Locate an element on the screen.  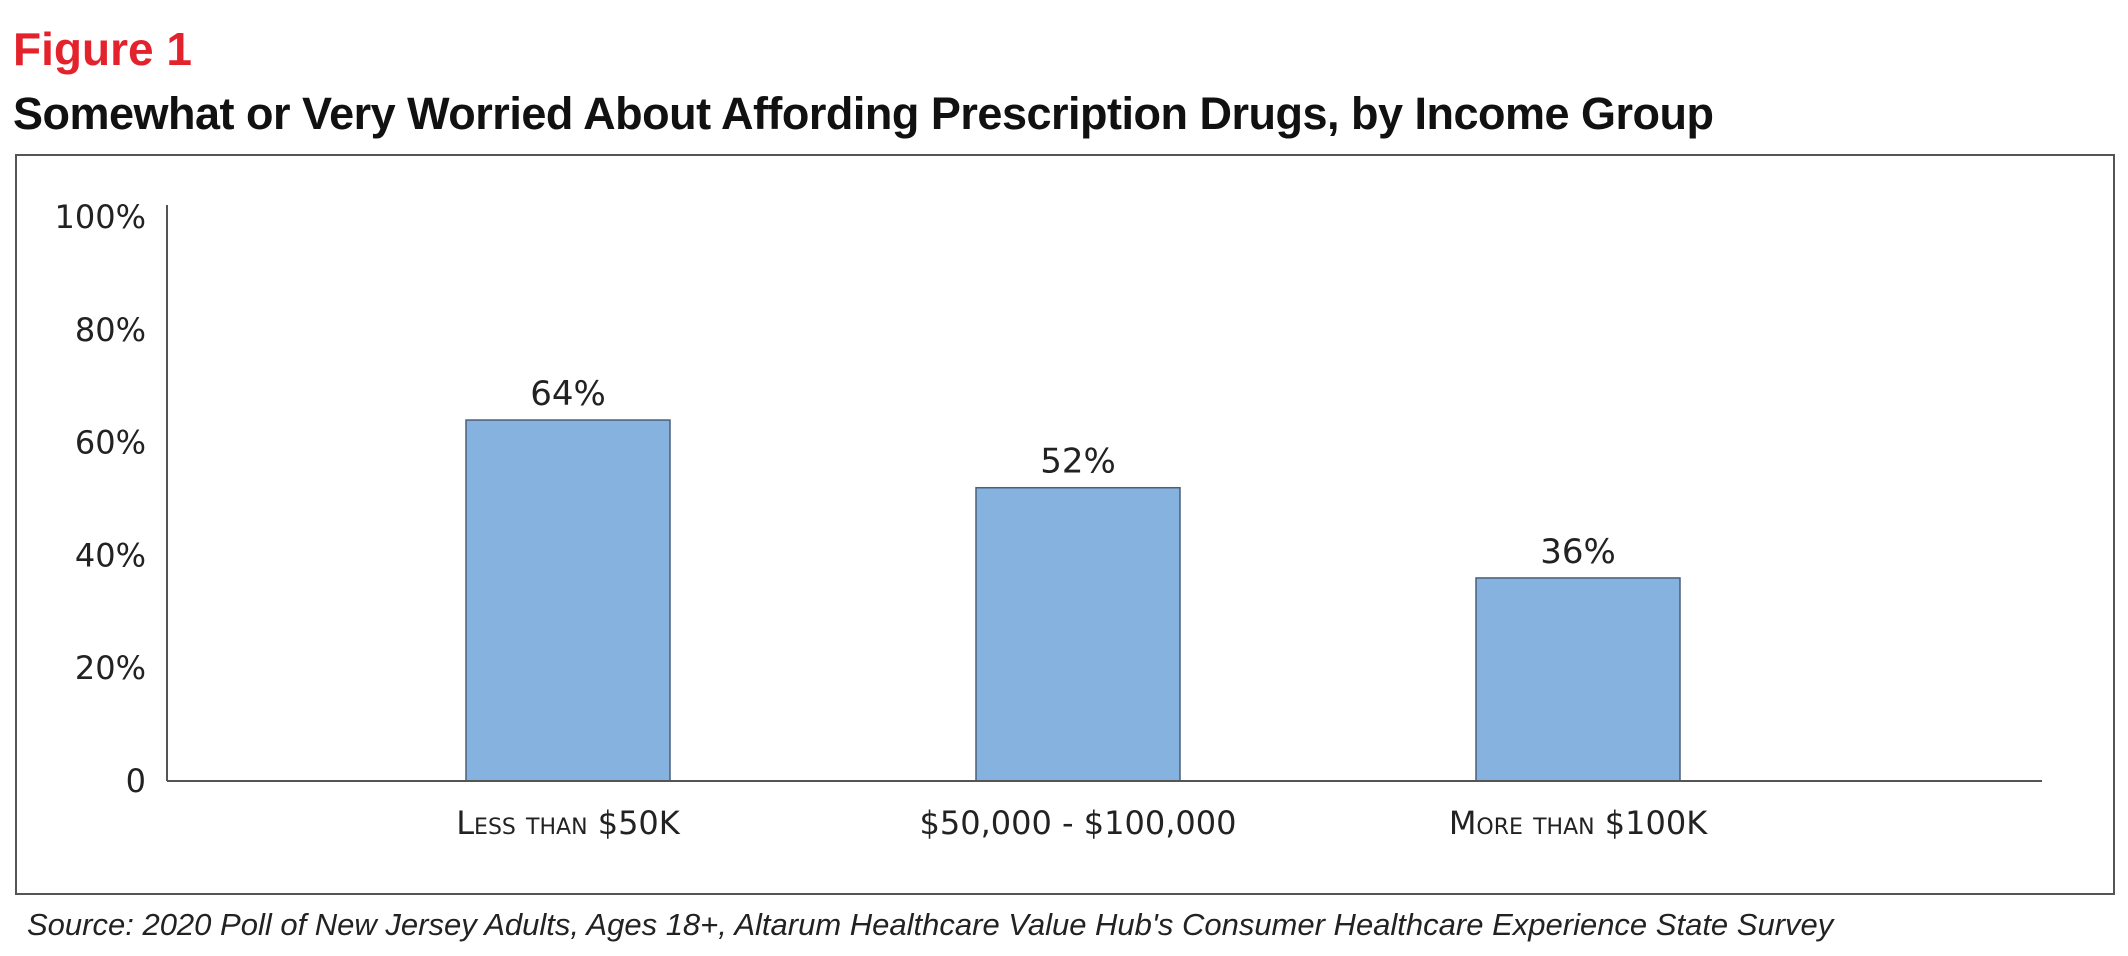
x-tick-label: More than $100K is located at coordinates (1578, 823).